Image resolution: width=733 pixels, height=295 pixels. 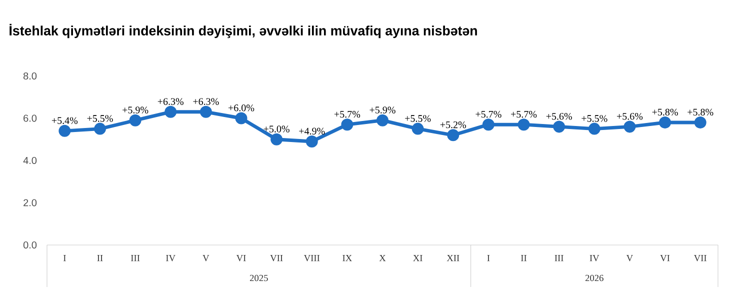 What do you see at coordinates (347, 258) in the screenshot?
I see `x-tick-label: IX` at bounding box center [347, 258].